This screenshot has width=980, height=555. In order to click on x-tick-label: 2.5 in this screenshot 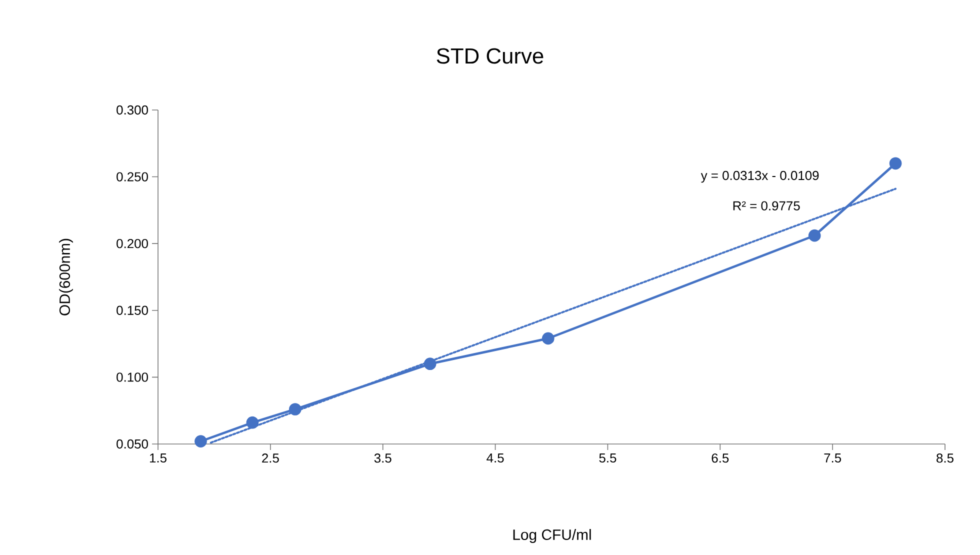, I will do `click(270, 458)`.